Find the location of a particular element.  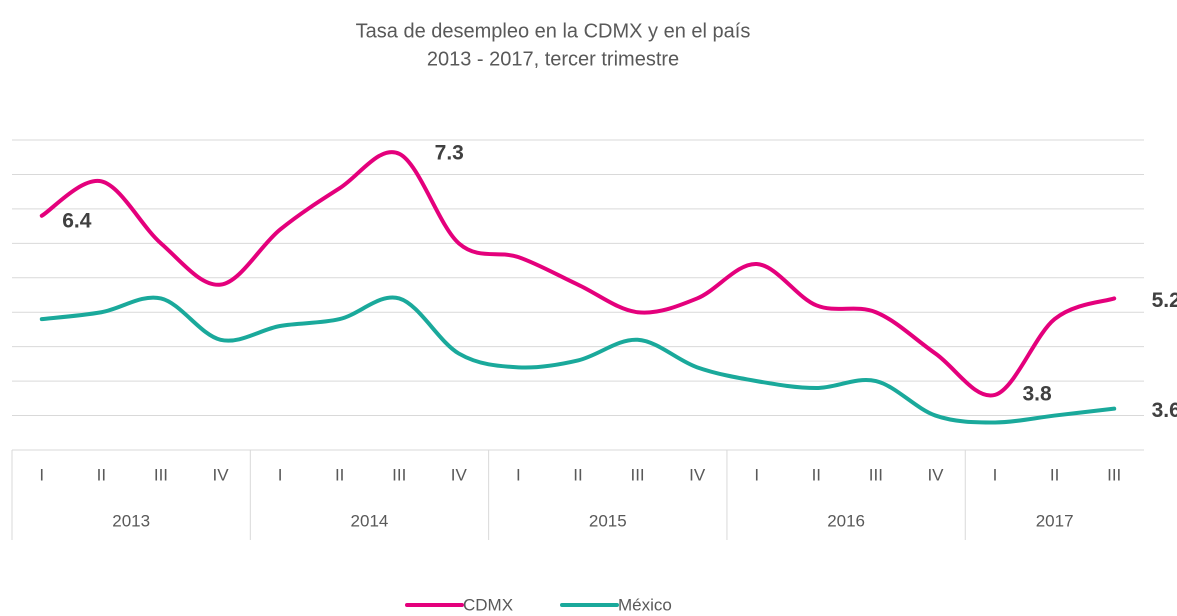

x-group-label: 2014 is located at coordinates (370, 520).